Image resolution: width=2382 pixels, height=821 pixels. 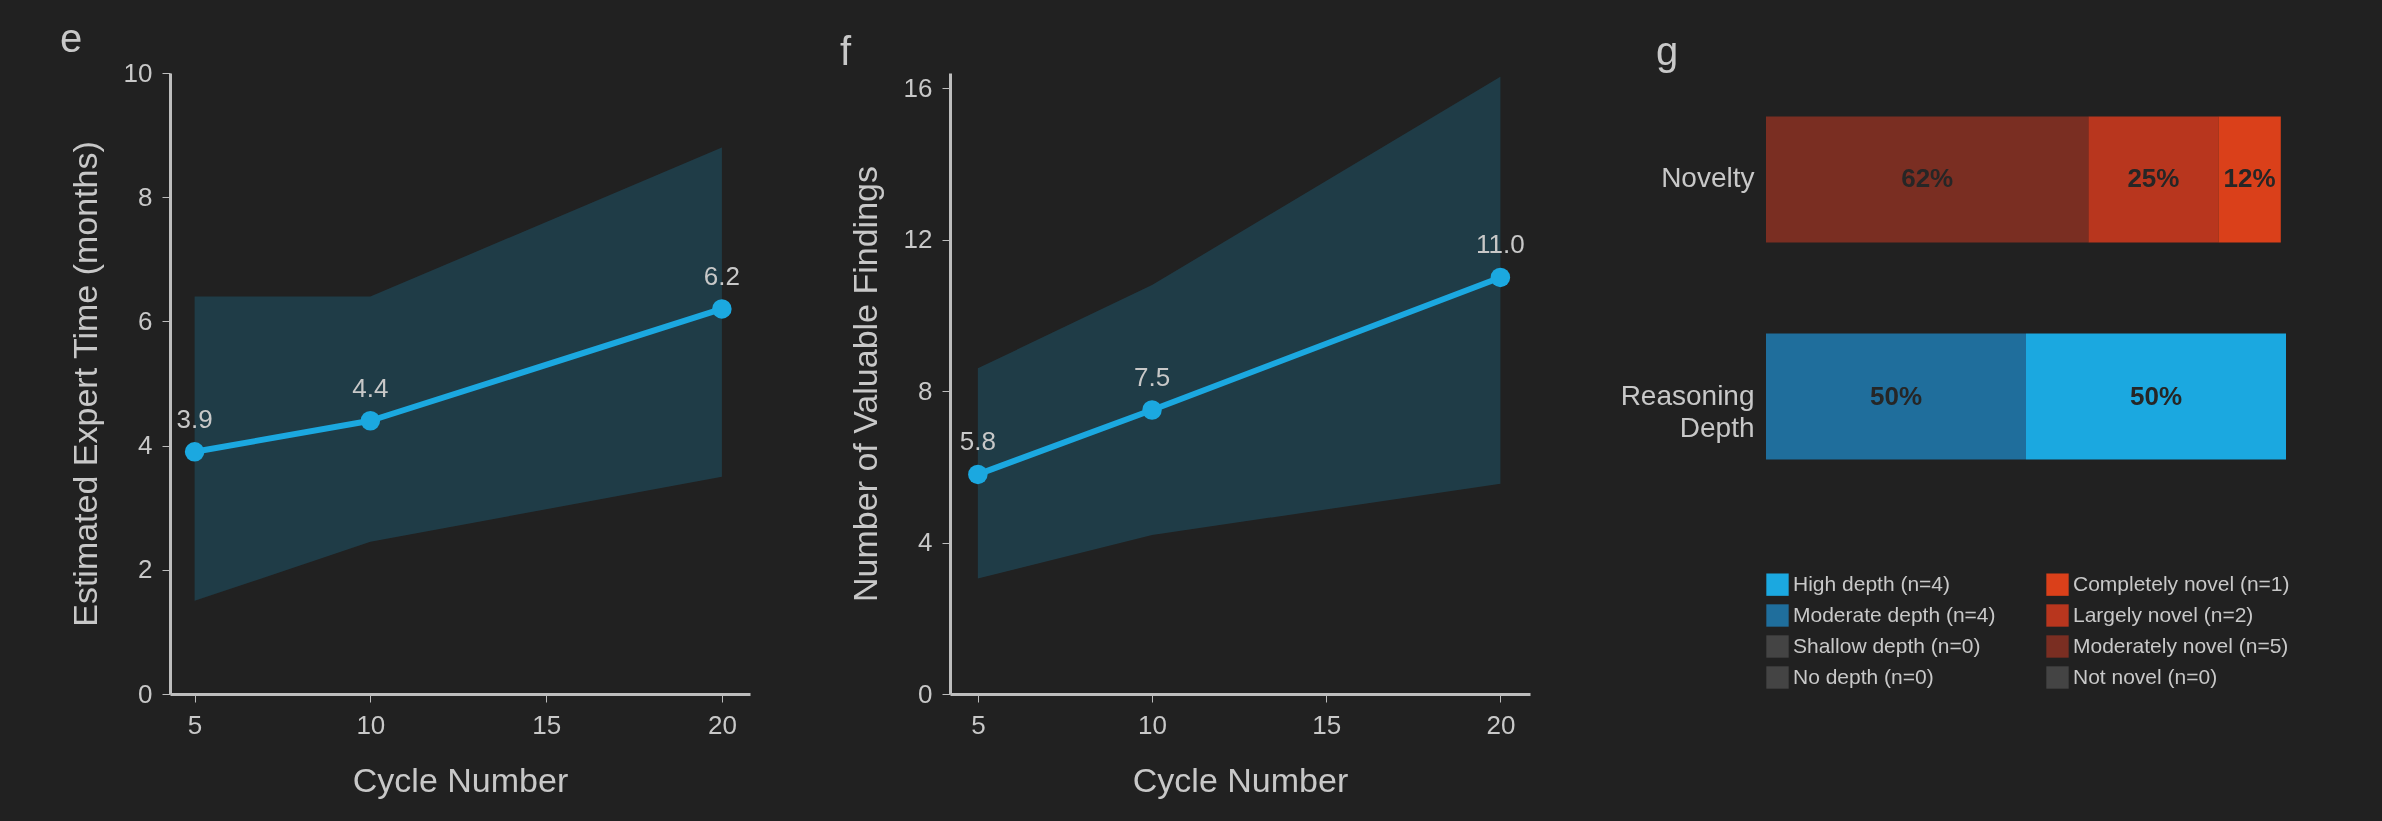 What do you see at coordinates (1872, 583) in the screenshot?
I see `legend-label: High depth (n=4)` at bounding box center [1872, 583].